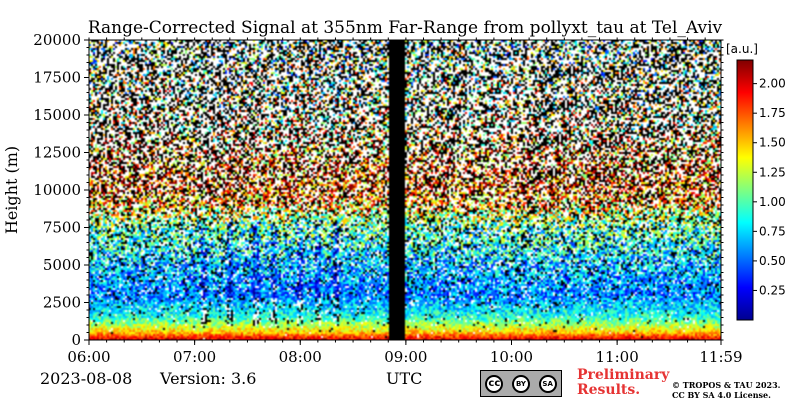 This screenshot has width=800, height=400. What do you see at coordinates (742, 49) in the screenshot?
I see `colorbar-label: [a.u.]` at bounding box center [742, 49].